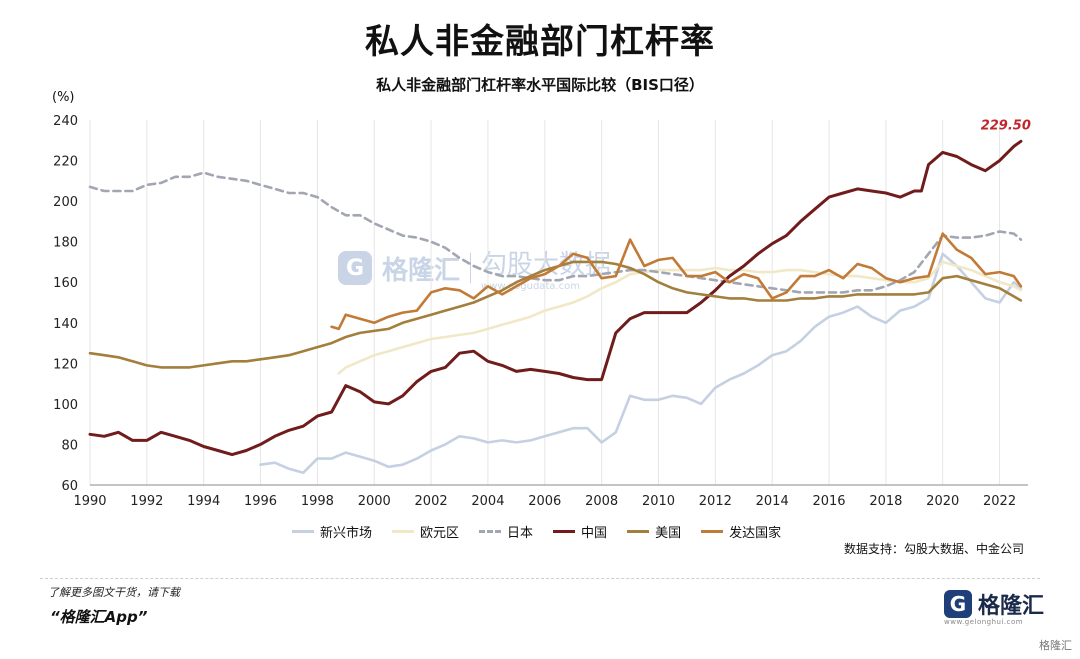  I want to click on watermark-logo-icon: G, so click(355, 268).